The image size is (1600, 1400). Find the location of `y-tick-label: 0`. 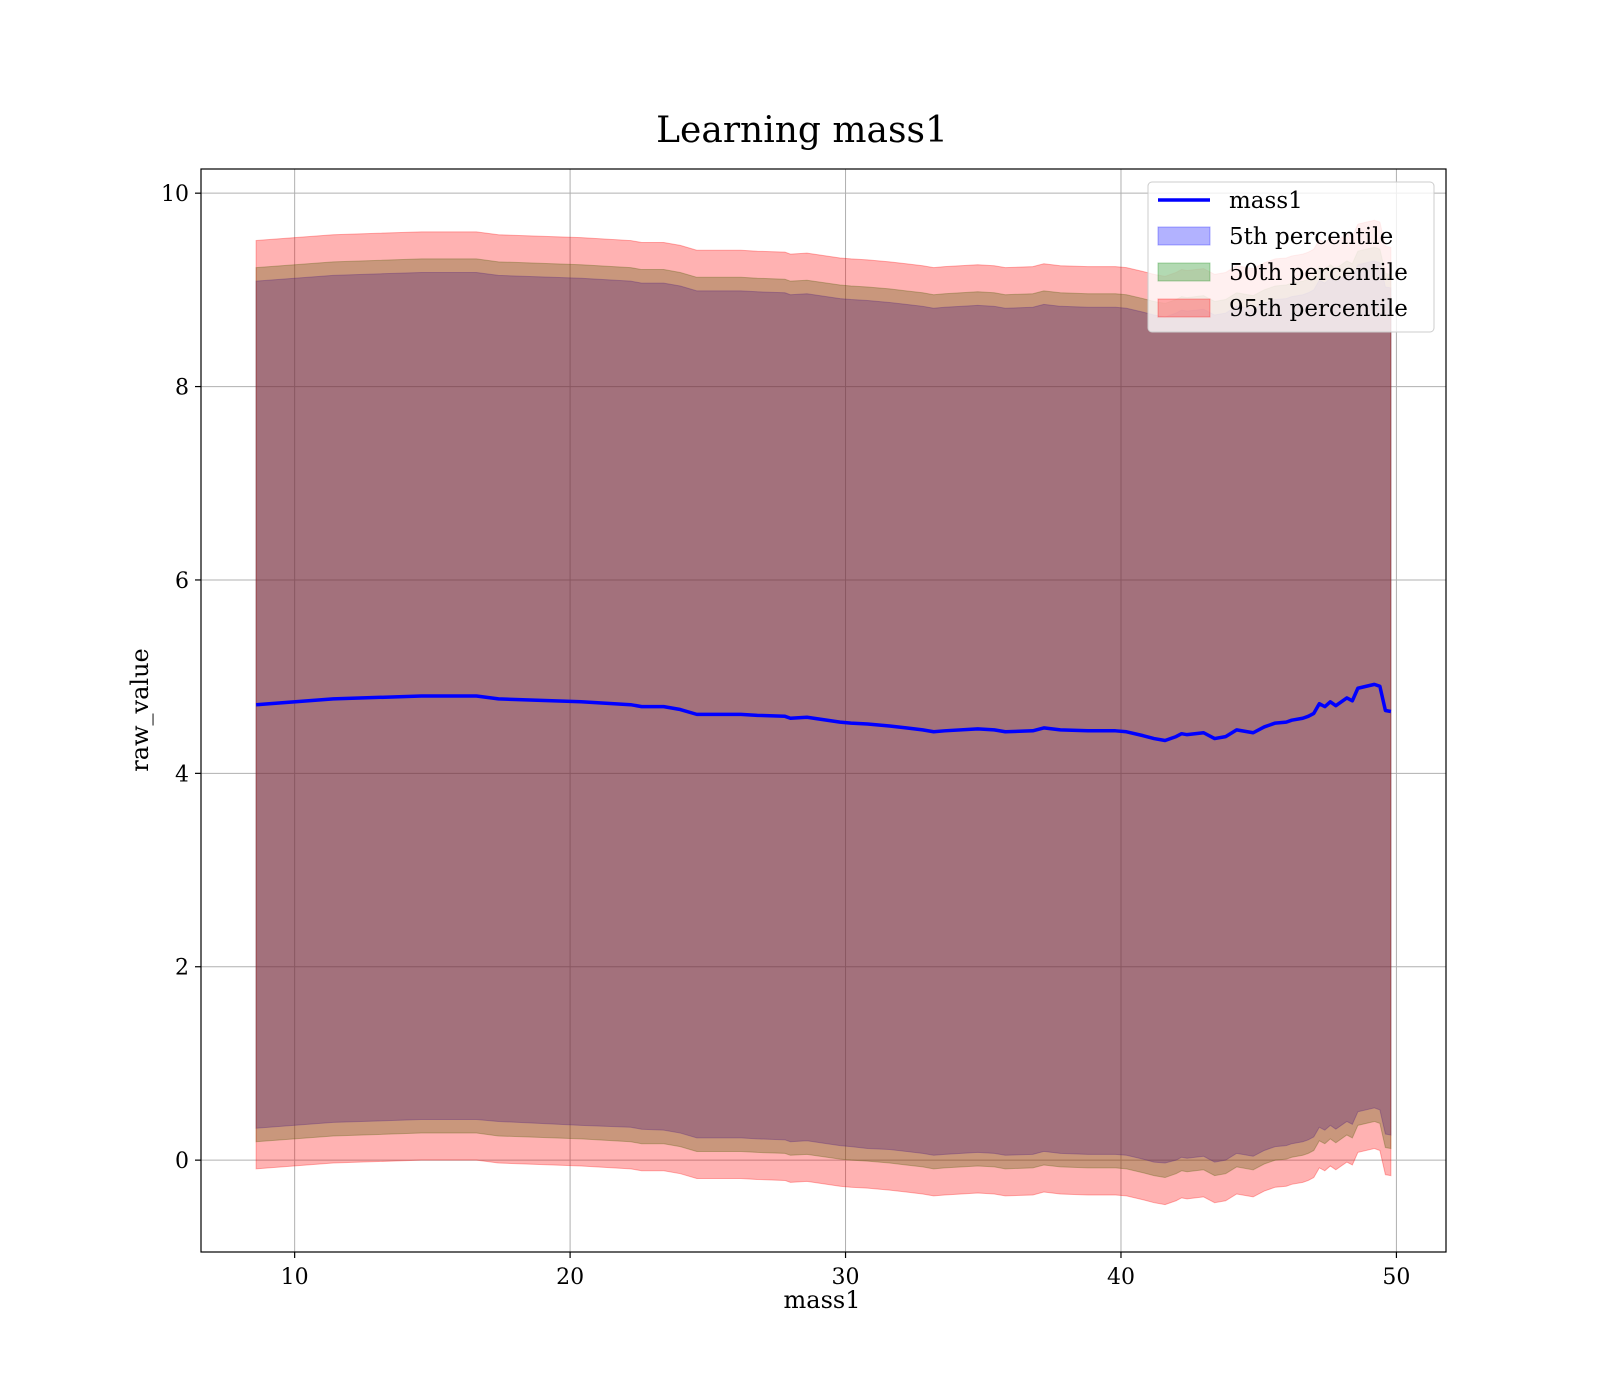

y-tick-label: 0 is located at coordinates (182, 1161).